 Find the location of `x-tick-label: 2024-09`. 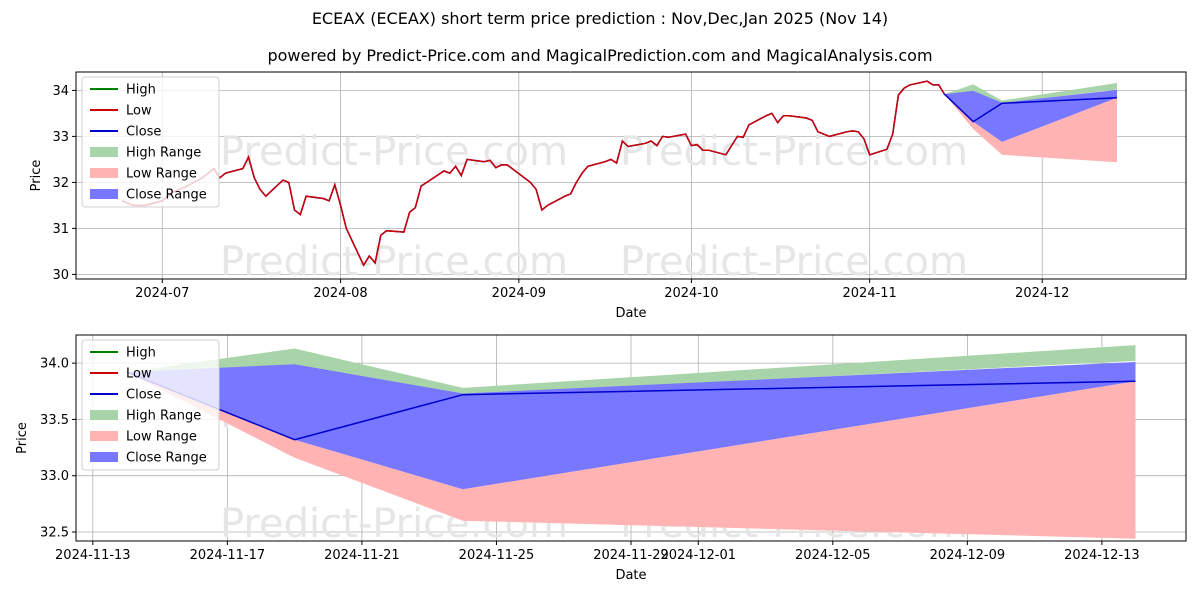

x-tick-label: 2024-09 is located at coordinates (519, 293).